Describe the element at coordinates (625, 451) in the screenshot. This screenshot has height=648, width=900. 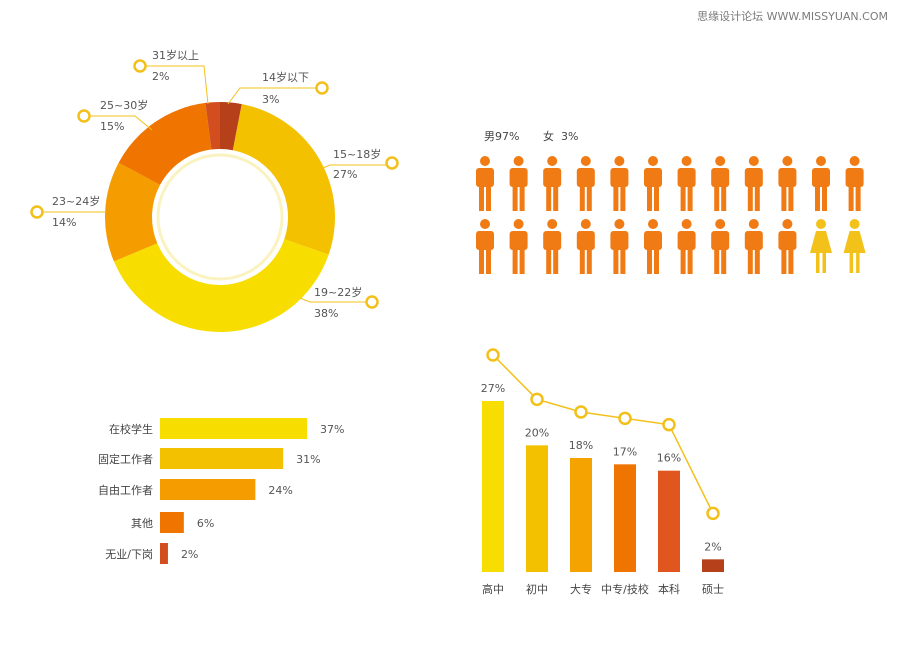
I see `vbar-value-label: 17%` at that location.